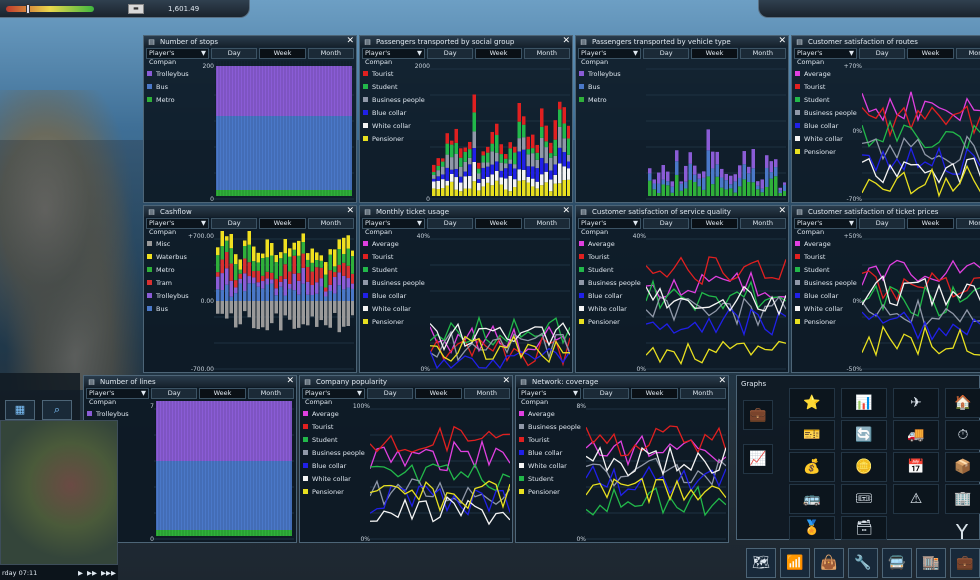  I want to click on graph-money-icon: 💰, so click(812, 467).